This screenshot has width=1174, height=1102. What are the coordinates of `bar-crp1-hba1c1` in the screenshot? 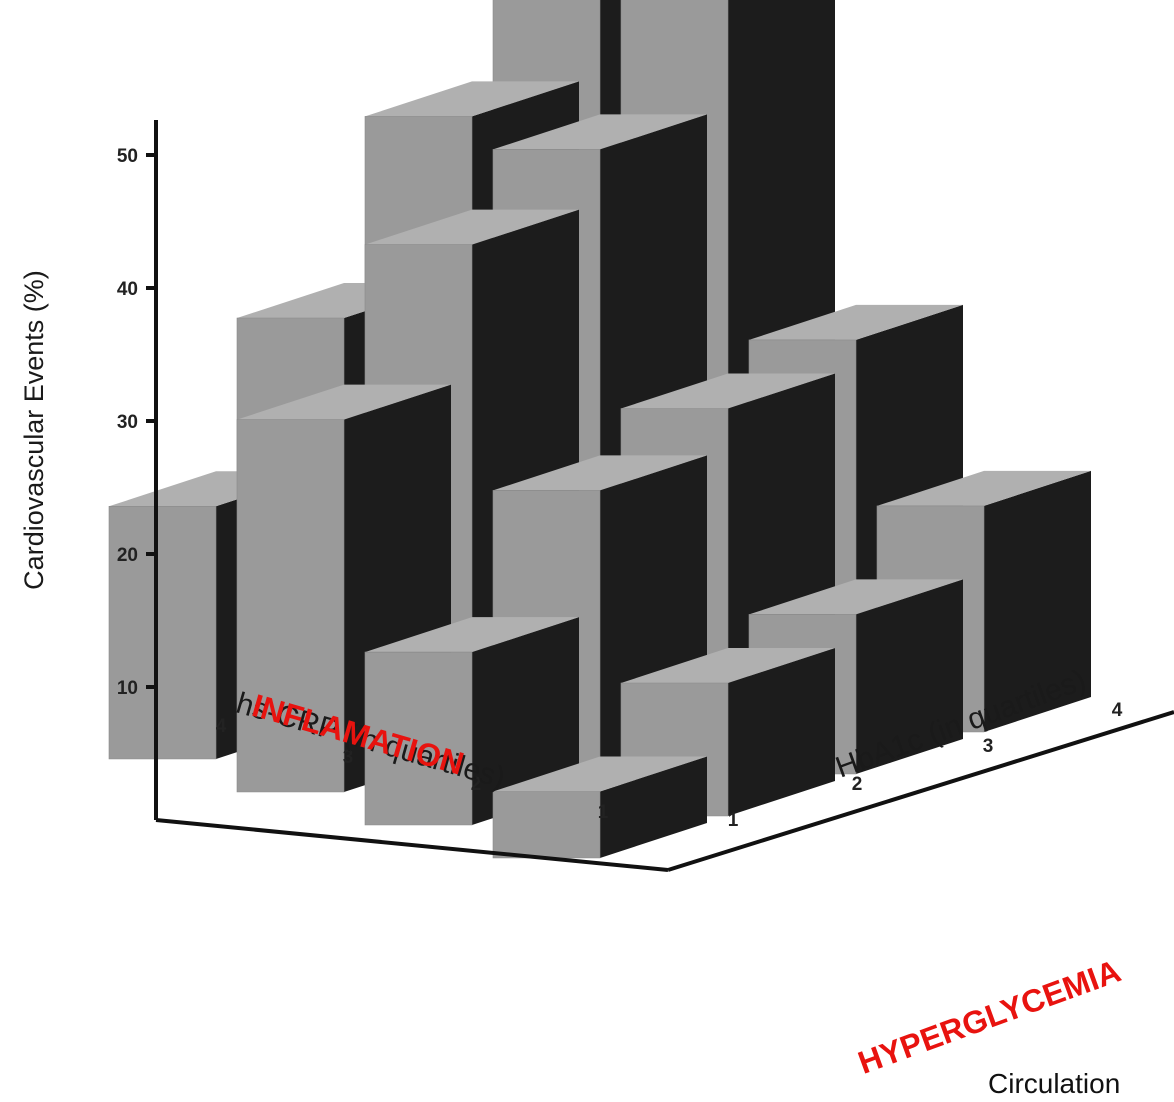 It's located at (599, 807).